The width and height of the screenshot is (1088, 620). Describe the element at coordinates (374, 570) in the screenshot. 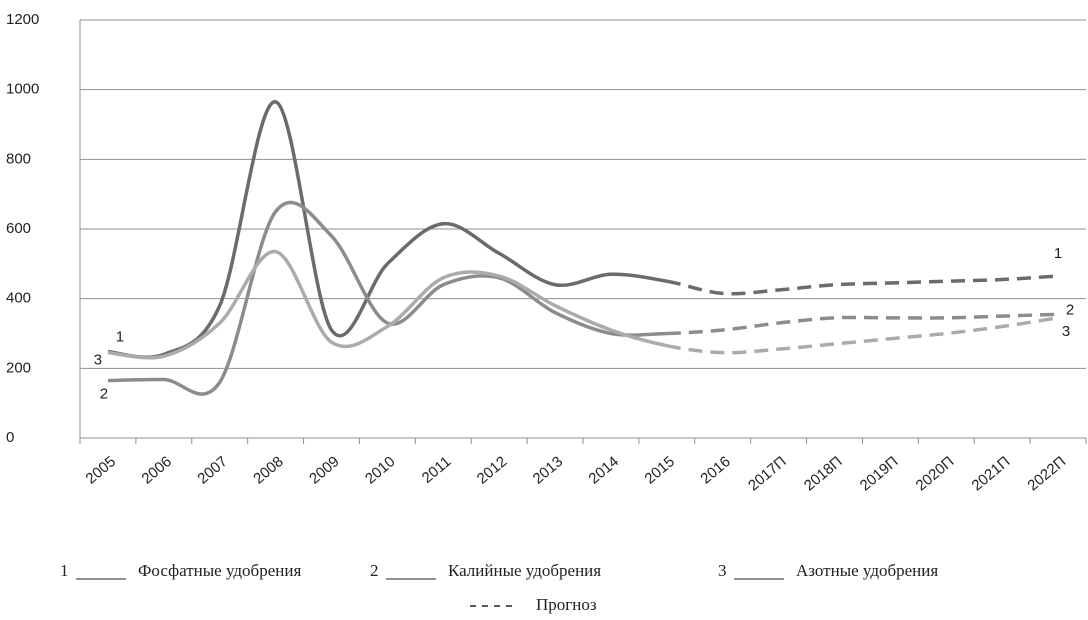

I see `legend-number: 2` at that location.